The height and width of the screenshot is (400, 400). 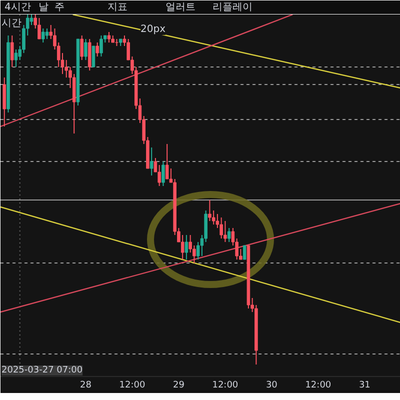 I want to click on text: 지표, so click(x=118, y=7).